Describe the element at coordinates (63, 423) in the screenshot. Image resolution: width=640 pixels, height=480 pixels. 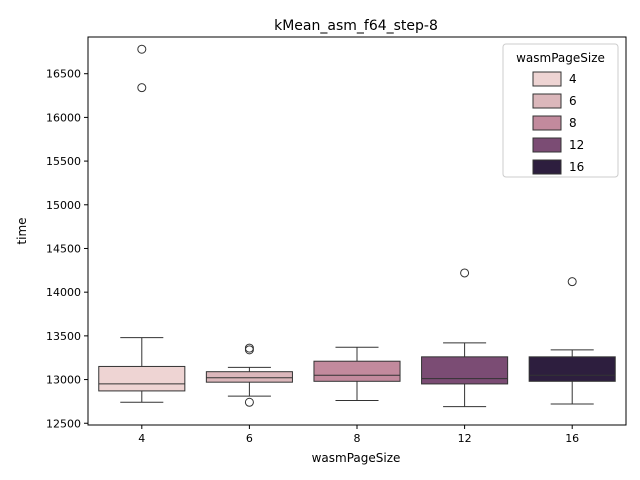
I see `y-tick-label: 12500` at that location.